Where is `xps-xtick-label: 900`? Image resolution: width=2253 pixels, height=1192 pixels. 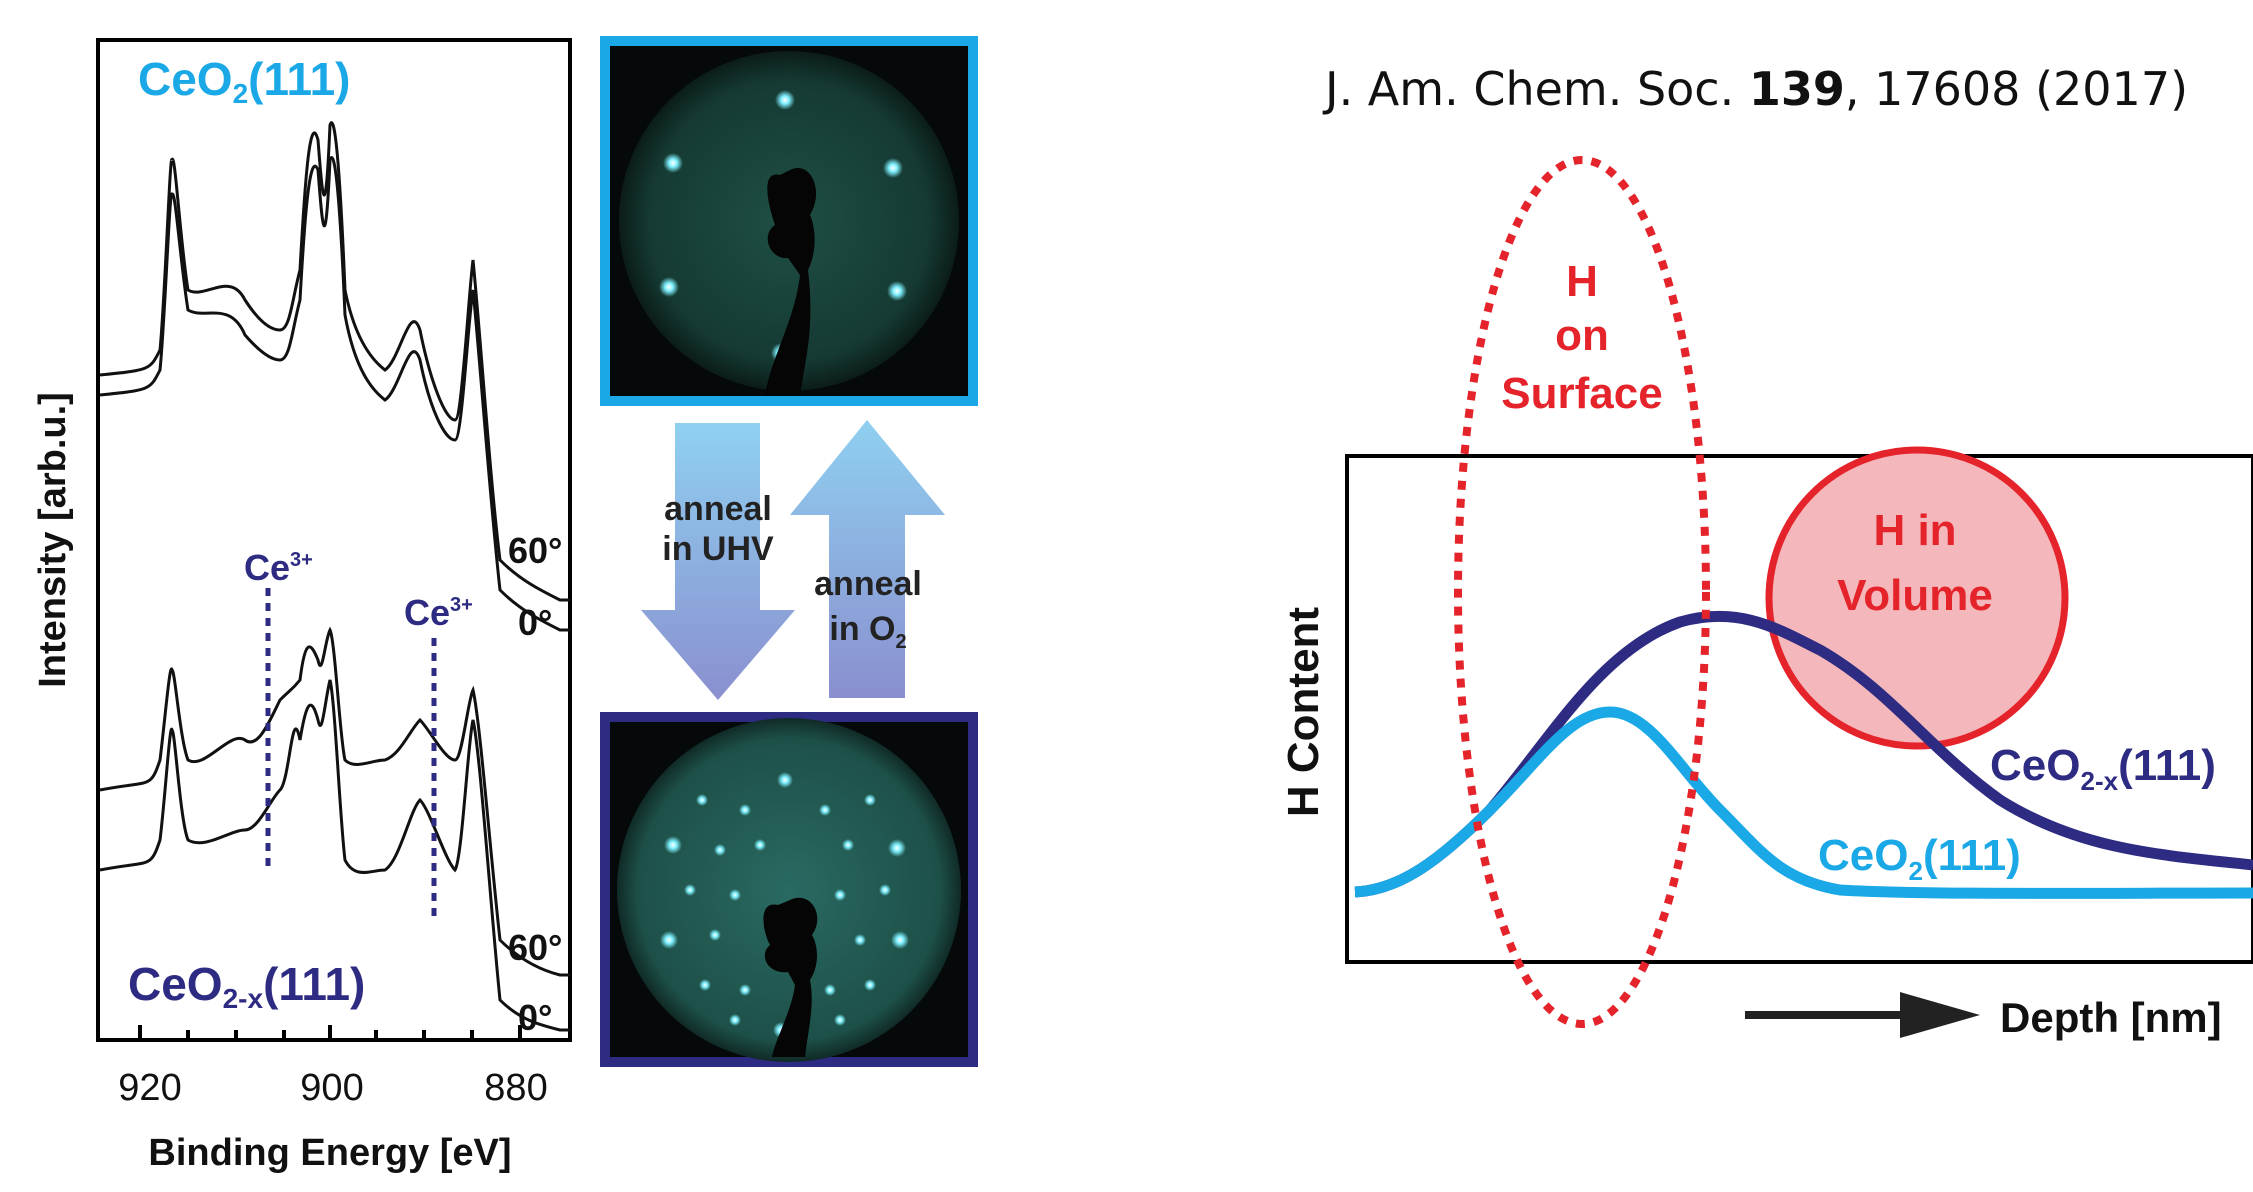
xps-xtick-label: 900 is located at coordinates (331, 1088).